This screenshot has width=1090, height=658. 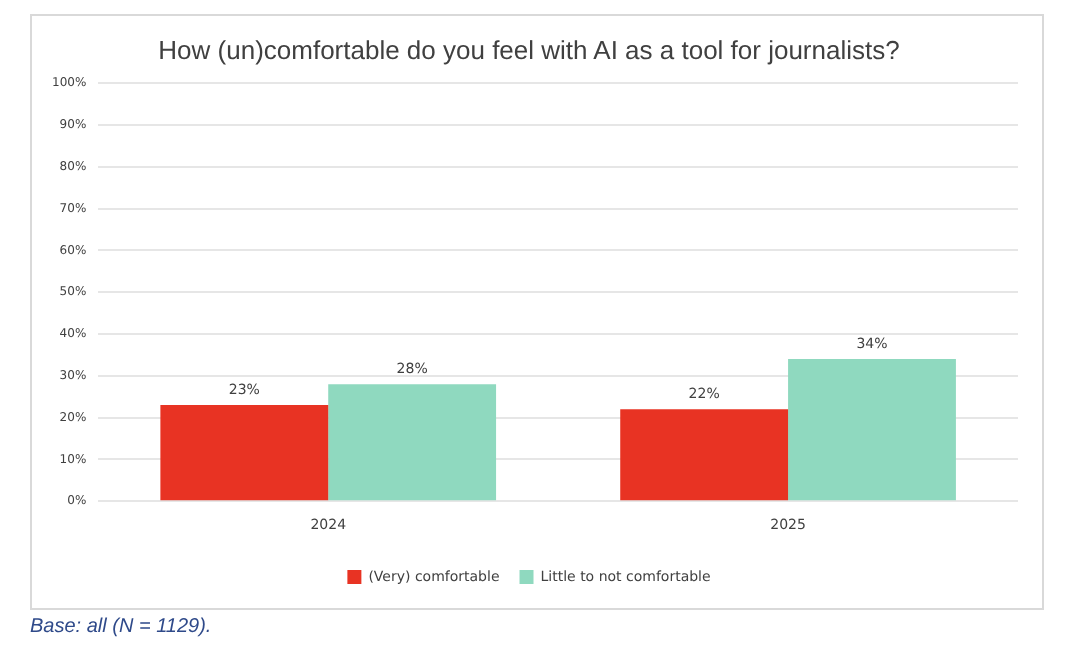 What do you see at coordinates (529, 49) in the screenshot?
I see `chart-title: How (un)comfortable do you feel with AI as a tool for journalists?` at bounding box center [529, 49].